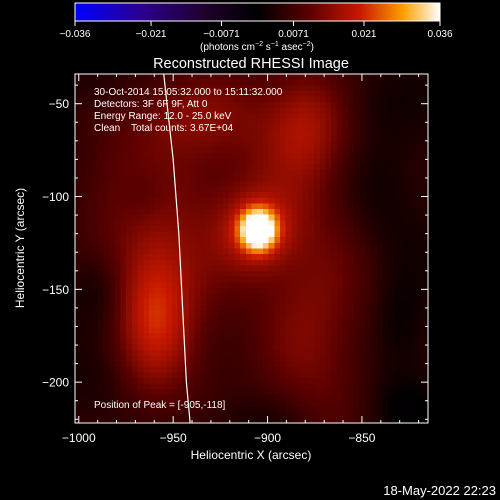  Describe the element at coordinates (221, 34) in the screenshot. I see `colorbar-tick-label: −0.0071` at that location.